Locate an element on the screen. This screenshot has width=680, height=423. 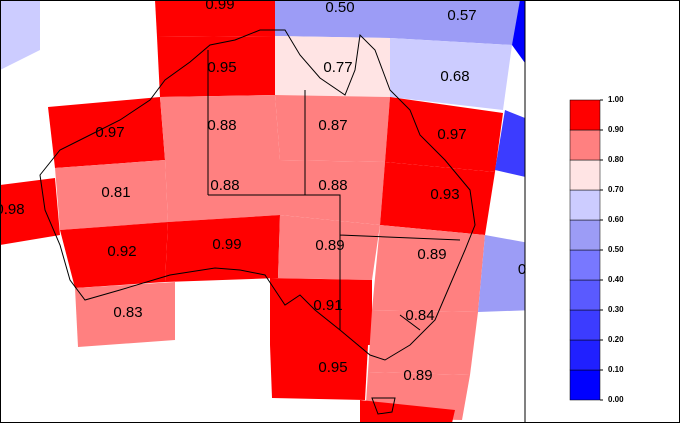
cell-label: 0.93 is located at coordinates (444, 194).